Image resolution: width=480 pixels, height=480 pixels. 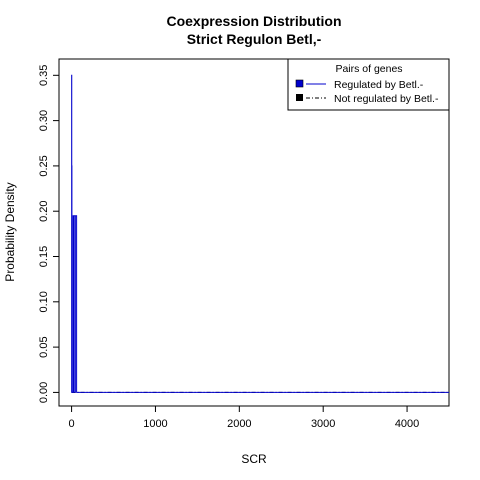 I want to click on legend-title: Pairs of genes, so click(x=368, y=69).